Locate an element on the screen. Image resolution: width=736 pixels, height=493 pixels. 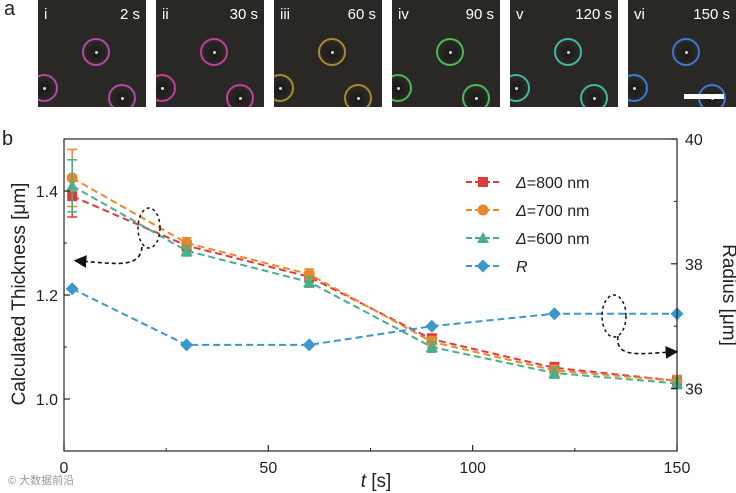
x-tick-label: 150 is located at coordinates (677, 468).